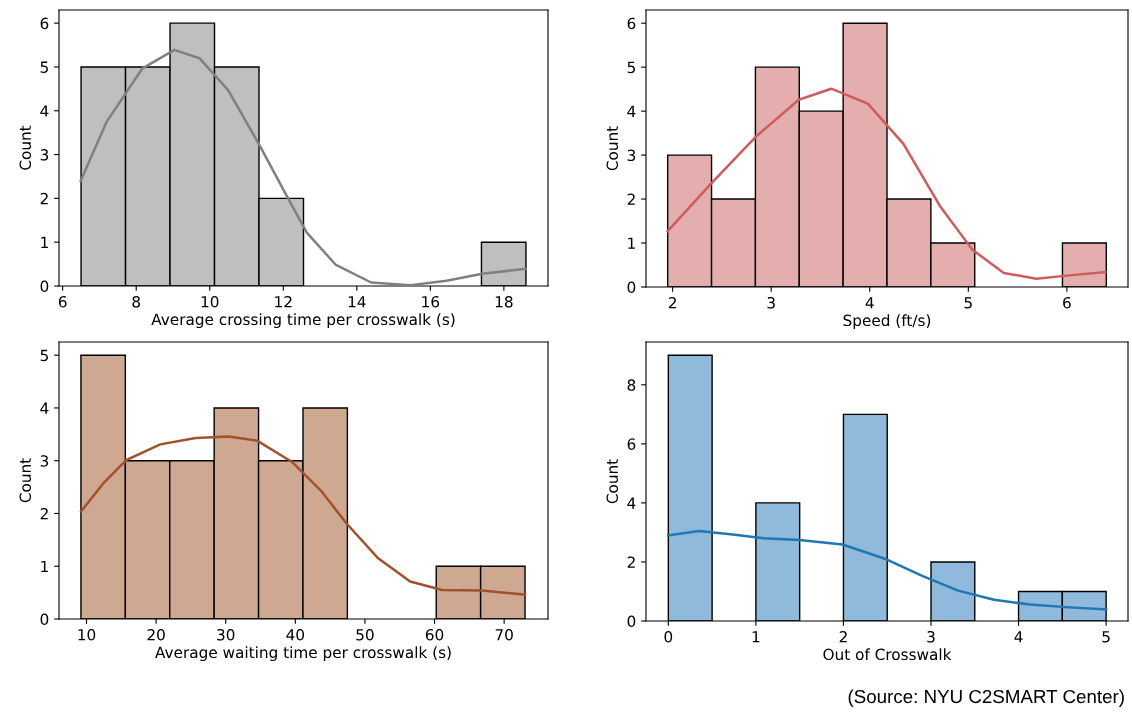 Image resolution: width=1132 pixels, height=715 pixels. What do you see at coordinates (504, 634) in the screenshot?
I see `x-tick-label: 70` at bounding box center [504, 634].